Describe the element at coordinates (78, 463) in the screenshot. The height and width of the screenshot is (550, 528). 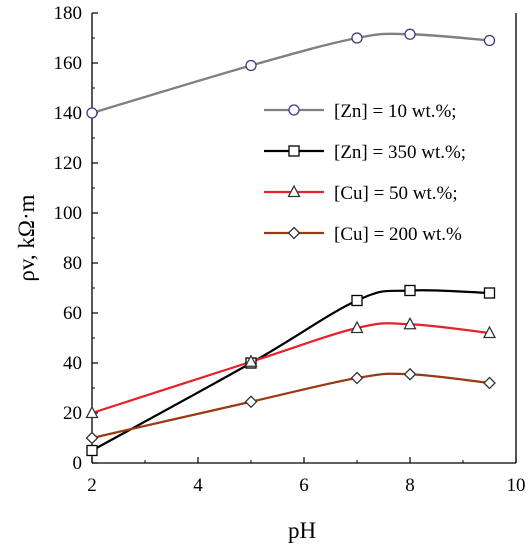
I see `y-tick-label: 0` at that location.